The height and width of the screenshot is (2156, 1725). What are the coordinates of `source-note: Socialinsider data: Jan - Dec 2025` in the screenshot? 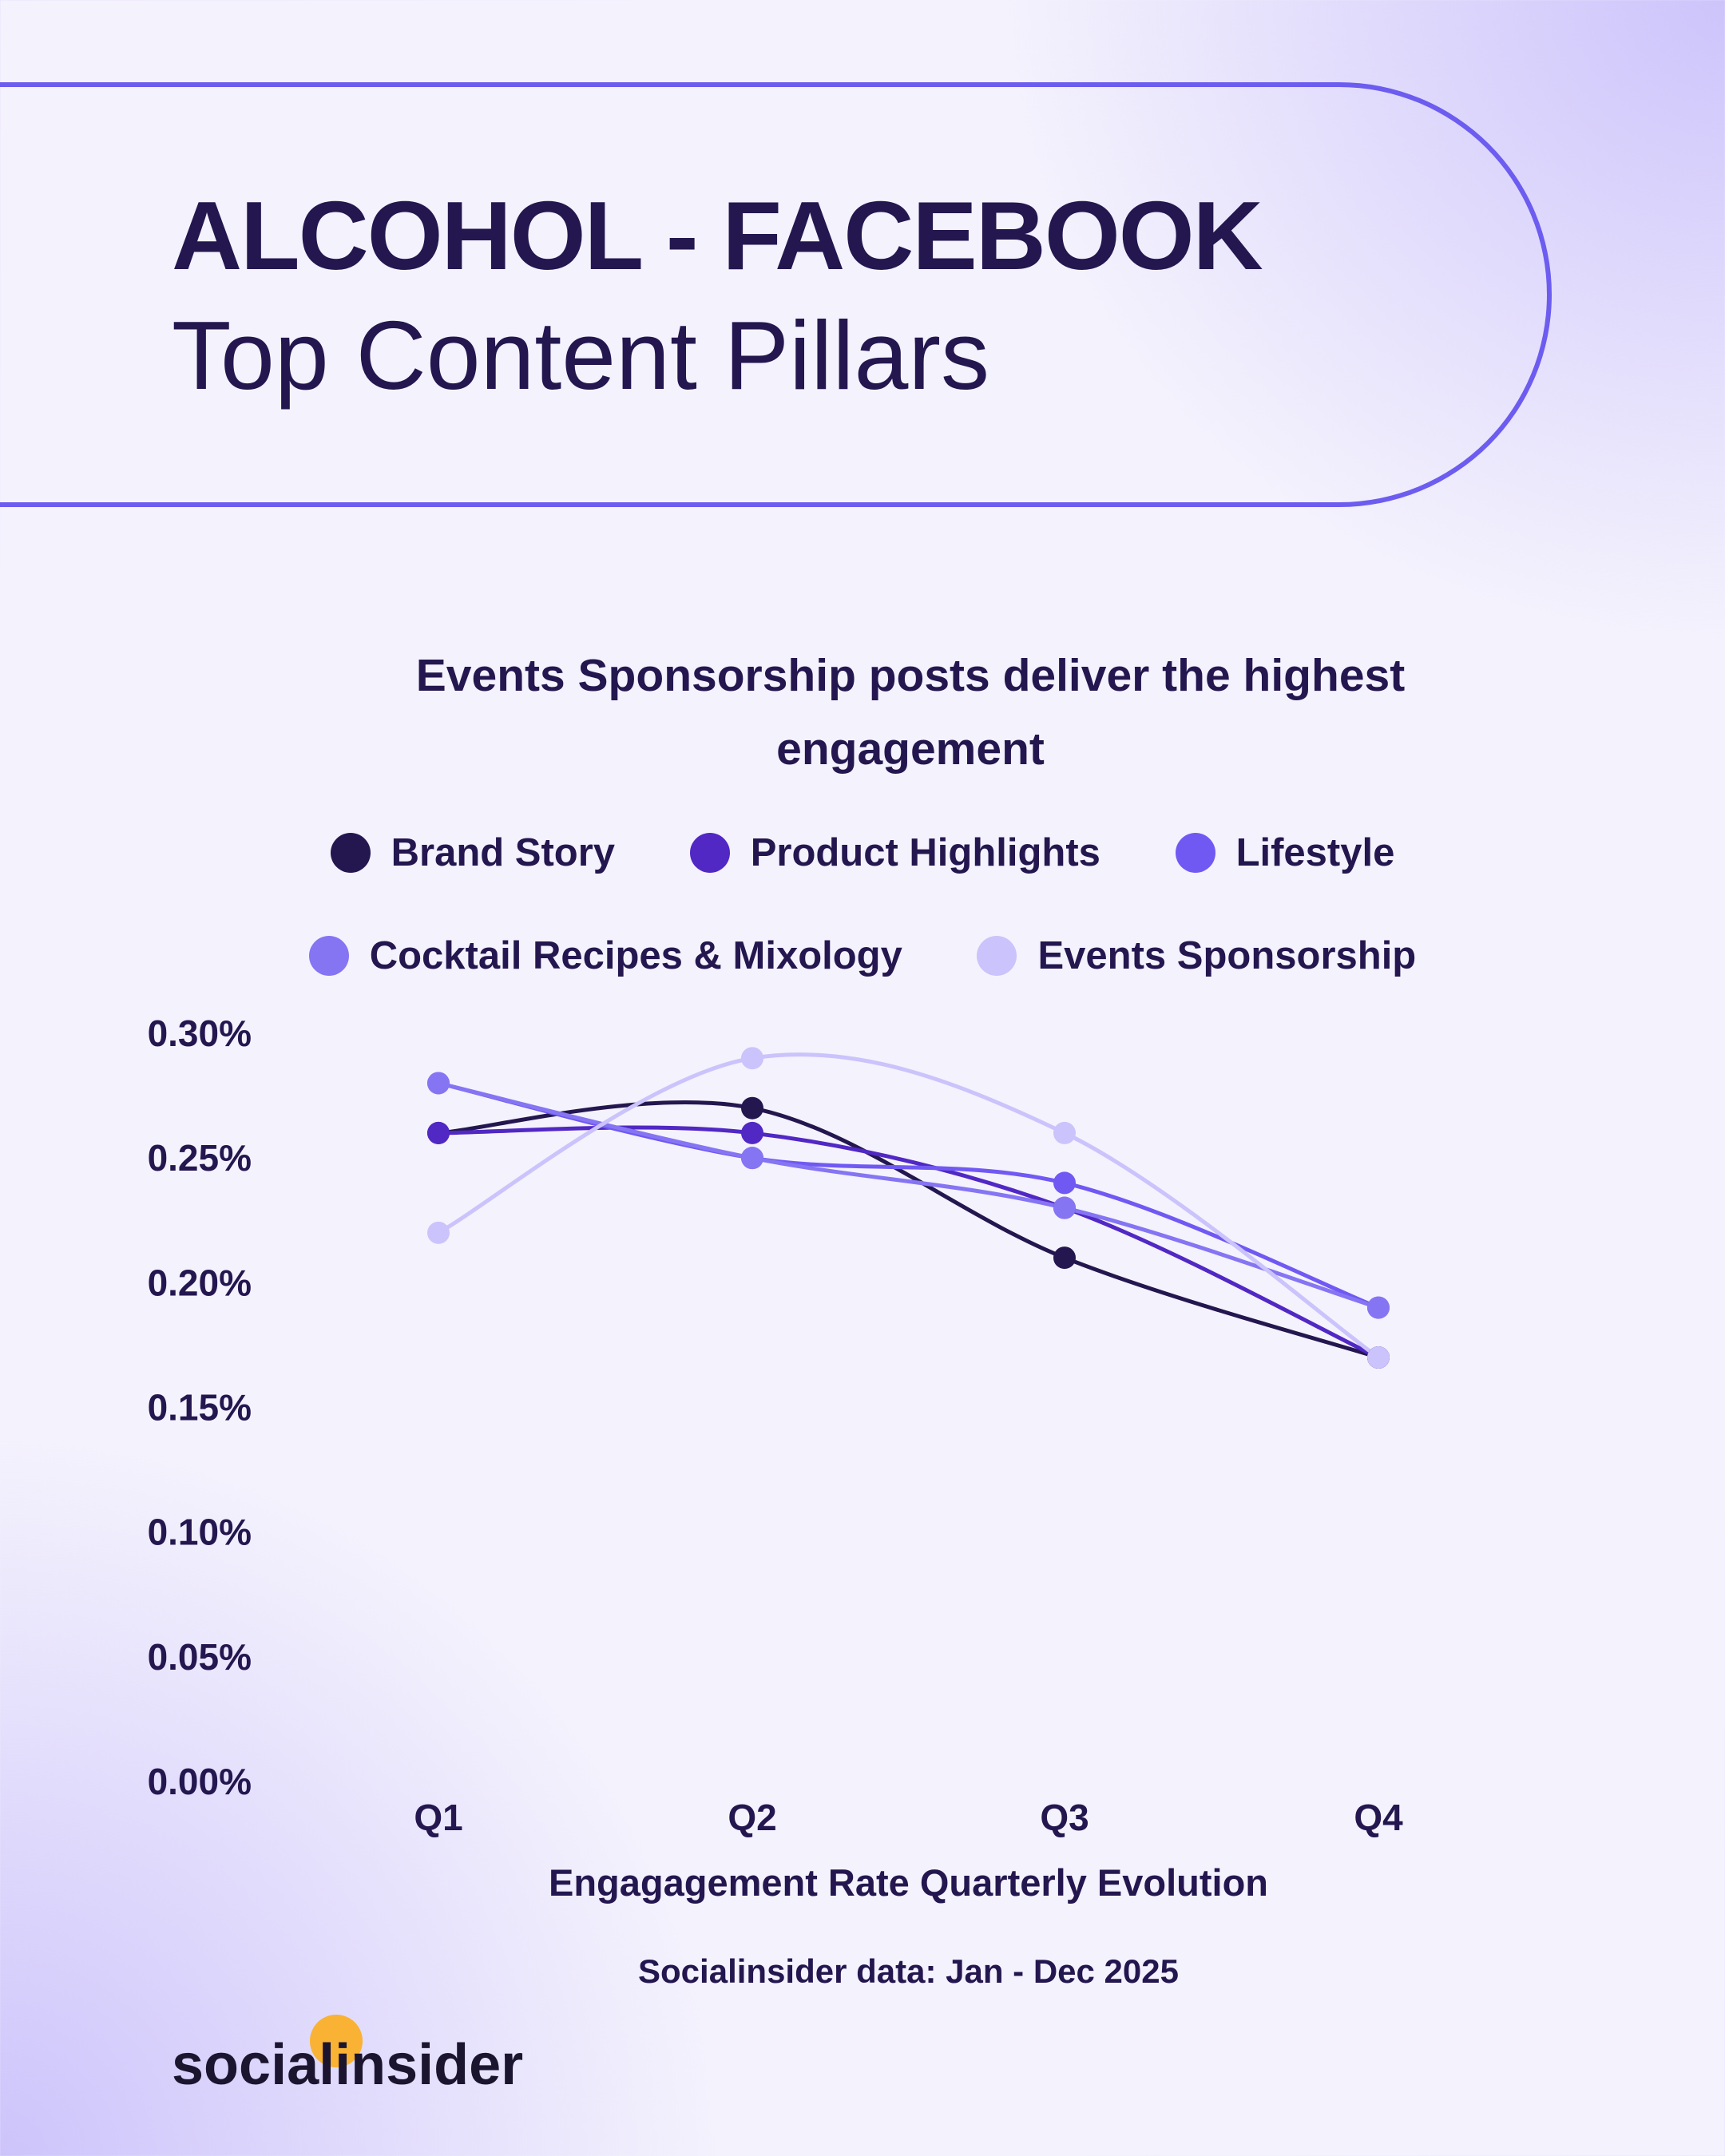 It's located at (909, 1971).